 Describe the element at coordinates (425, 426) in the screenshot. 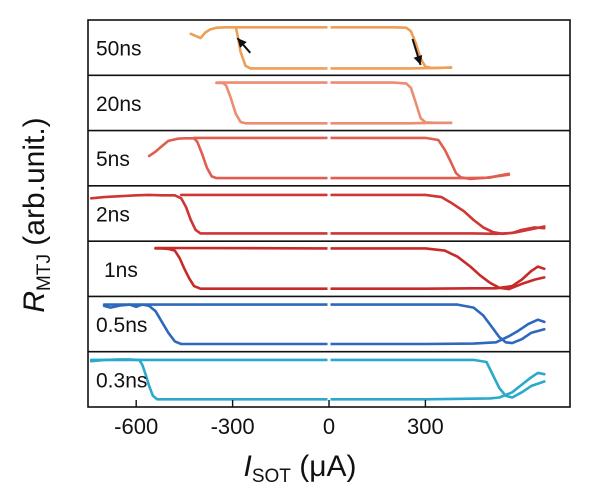

I see `x-tick-label: 300` at that location.